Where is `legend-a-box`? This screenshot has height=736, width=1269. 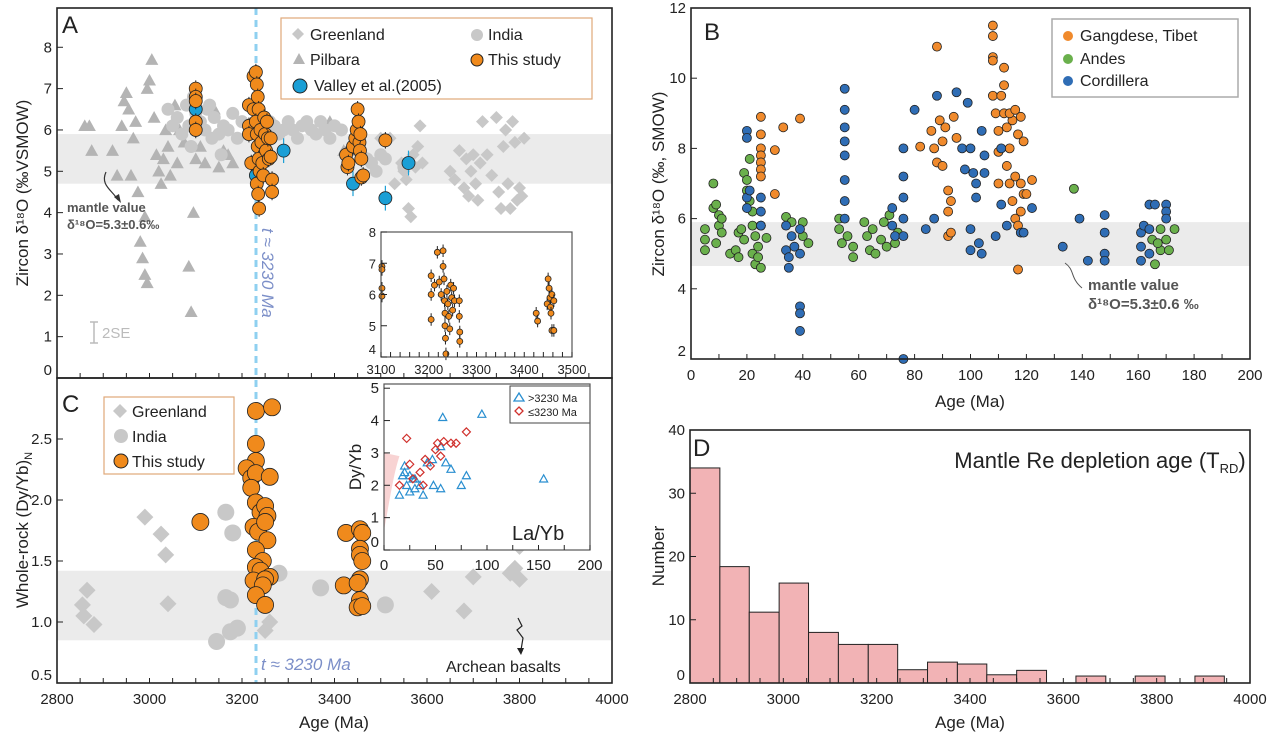 legend-a-box is located at coordinates (436, 58).